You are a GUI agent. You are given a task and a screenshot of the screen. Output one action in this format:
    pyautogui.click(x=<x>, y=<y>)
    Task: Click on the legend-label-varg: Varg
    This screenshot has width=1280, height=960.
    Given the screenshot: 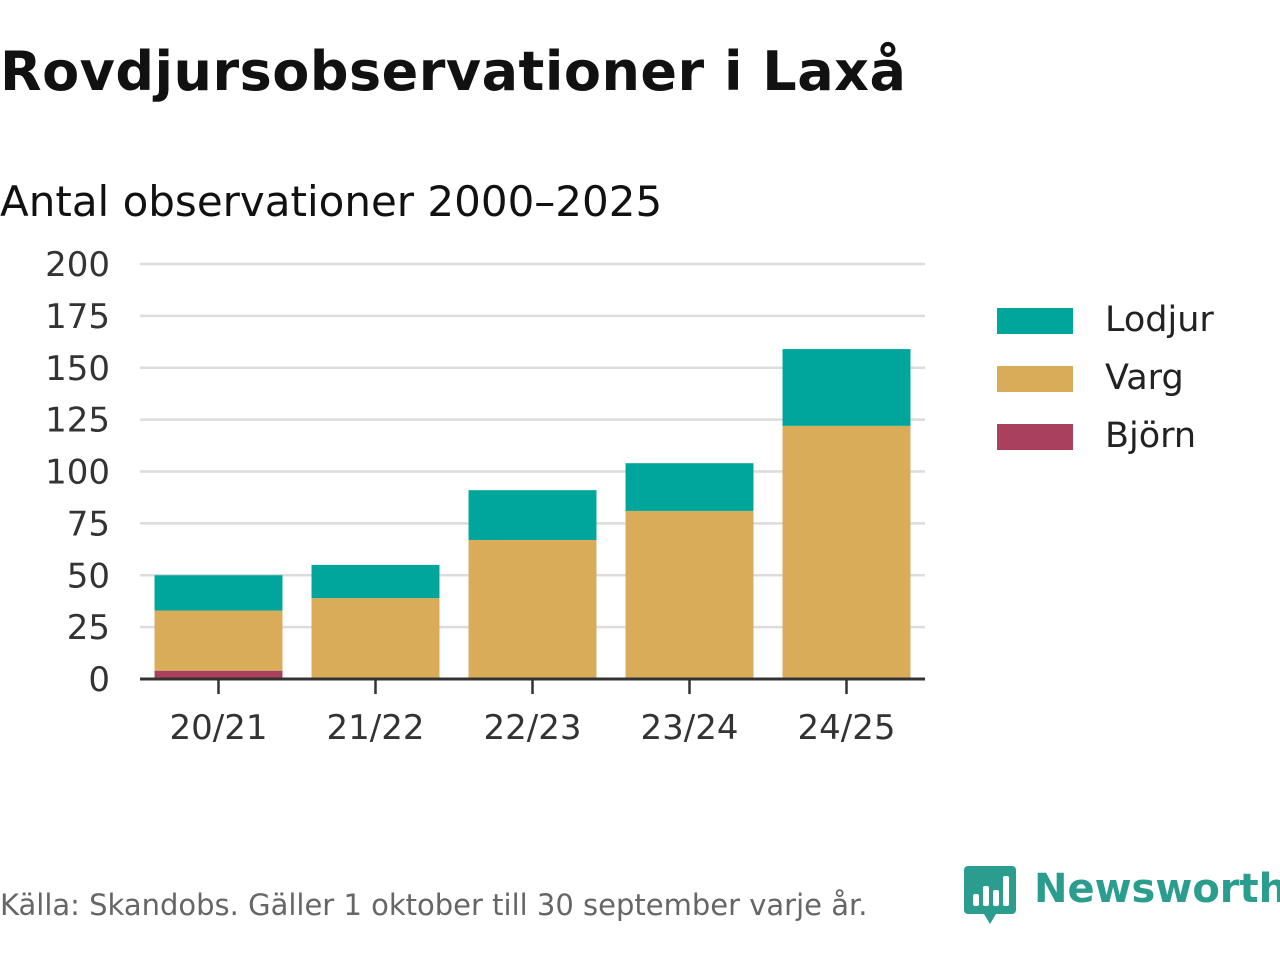 What is the action you would take?
    pyautogui.click(x=1144, y=378)
    